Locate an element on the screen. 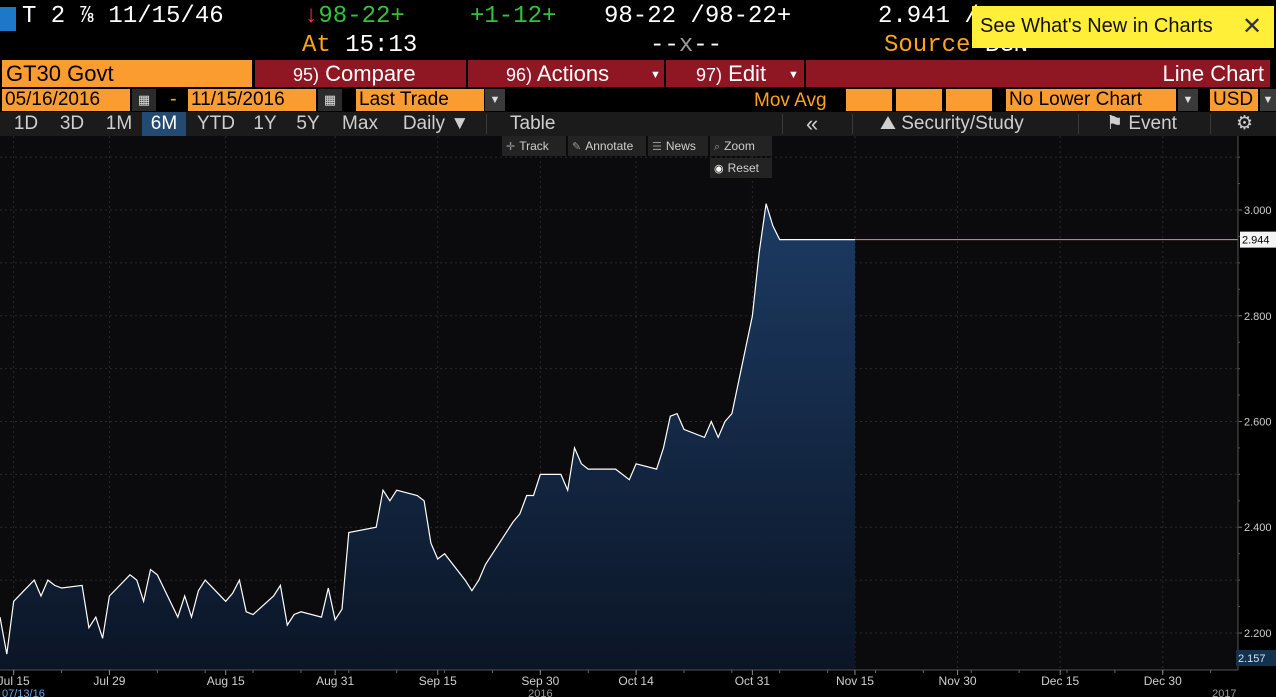  dash-x: x is located at coordinates (686, 45).